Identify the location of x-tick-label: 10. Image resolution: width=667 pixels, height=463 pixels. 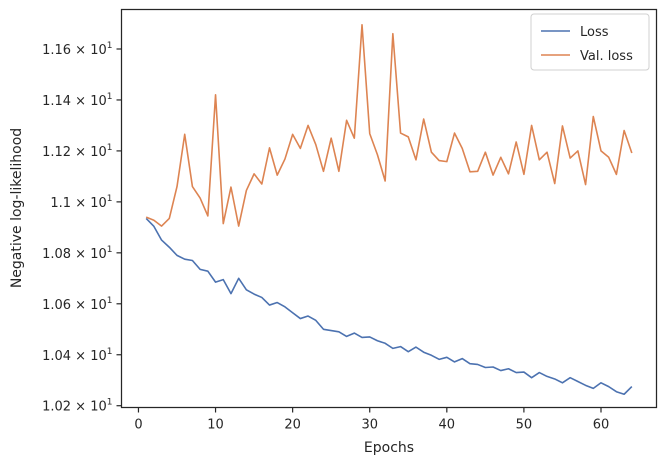
(215, 425).